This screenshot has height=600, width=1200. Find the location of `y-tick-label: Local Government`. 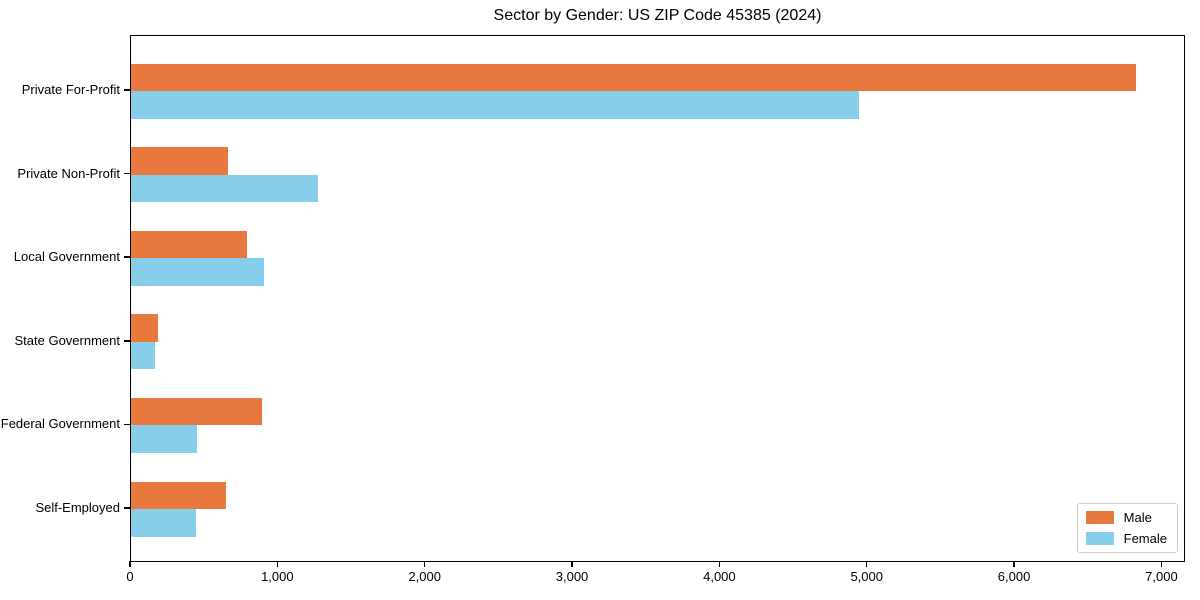

y-tick-label: Local Government is located at coordinates (66, 257).